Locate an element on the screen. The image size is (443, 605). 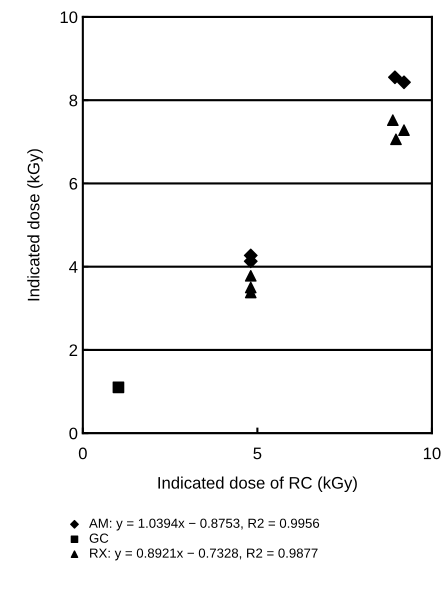
legend-label: GC is located at coordinates (99, 538).